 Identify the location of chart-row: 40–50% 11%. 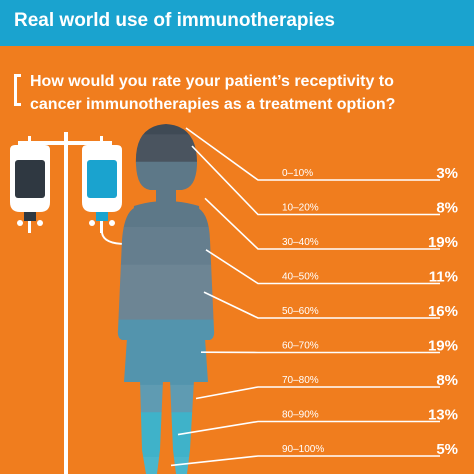
(331, 267).